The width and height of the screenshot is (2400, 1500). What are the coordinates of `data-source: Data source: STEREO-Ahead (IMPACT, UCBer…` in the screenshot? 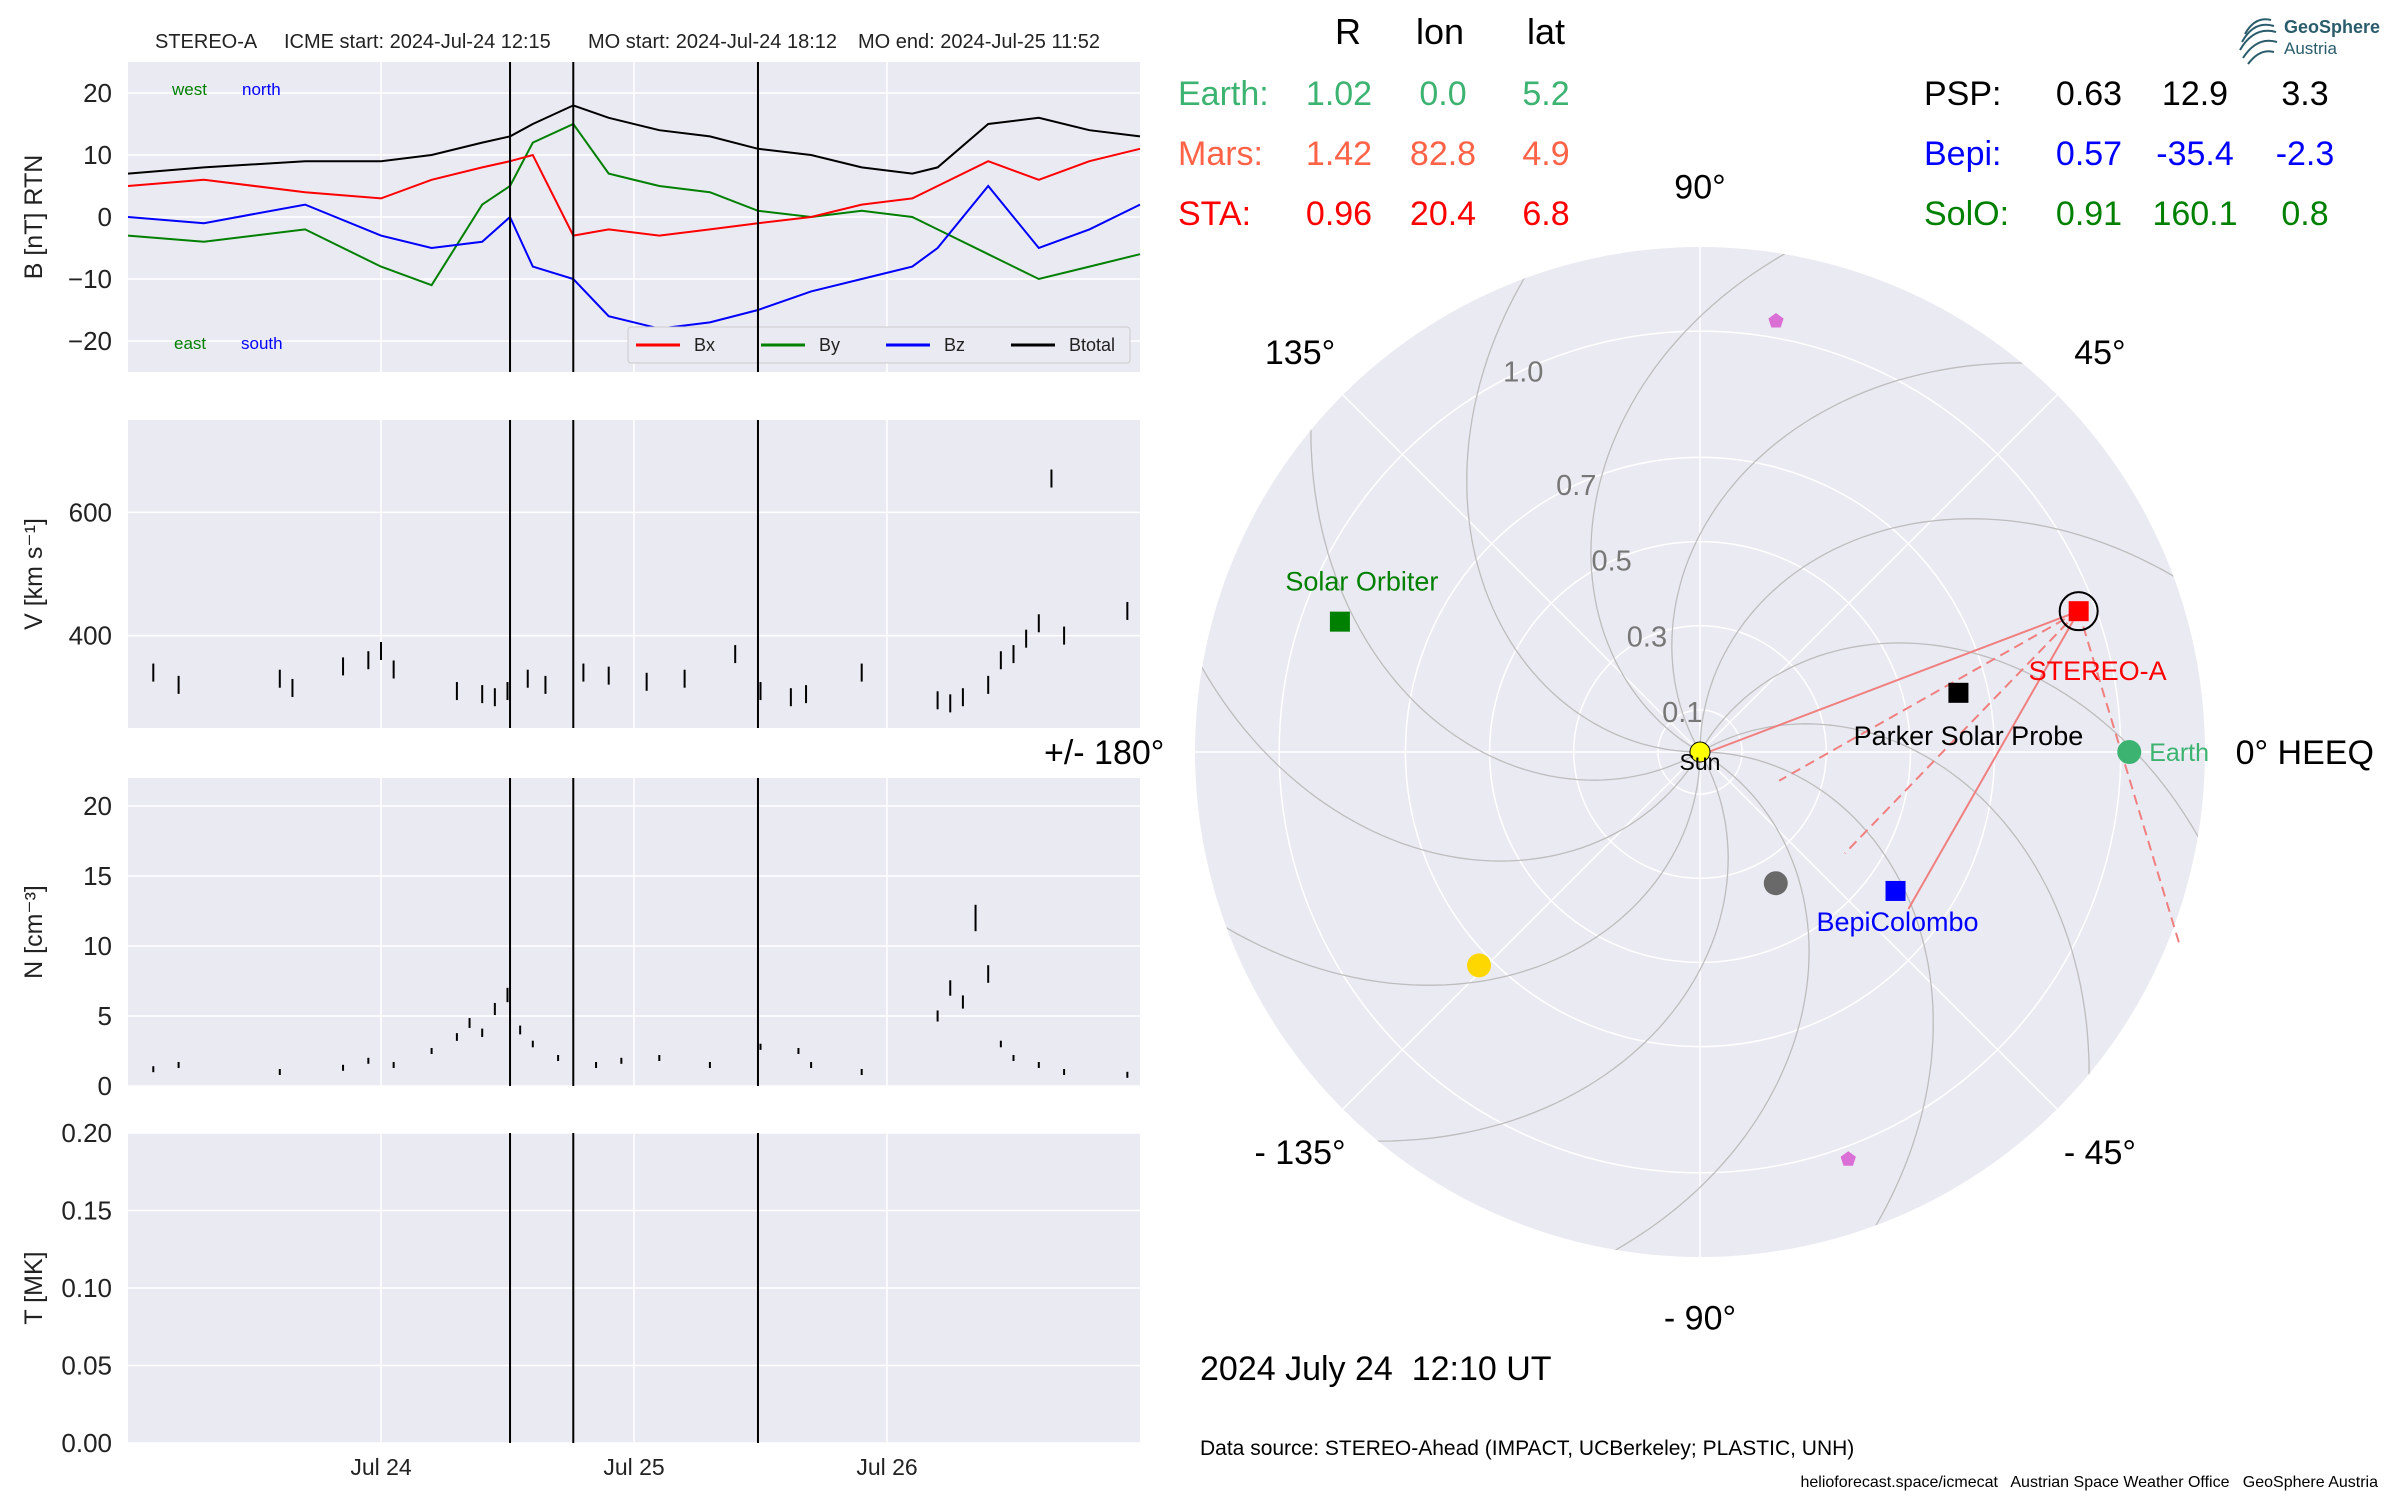 It's located at (1527, 1448).